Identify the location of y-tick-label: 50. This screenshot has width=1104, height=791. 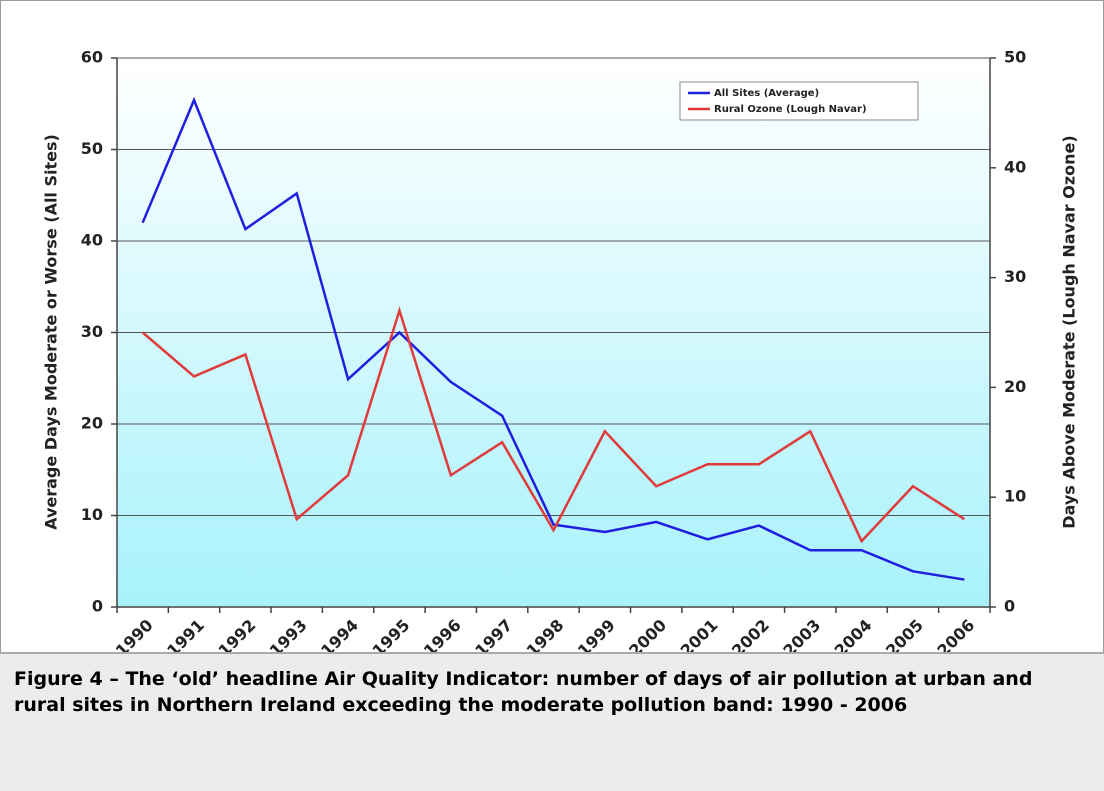
(92, 148).